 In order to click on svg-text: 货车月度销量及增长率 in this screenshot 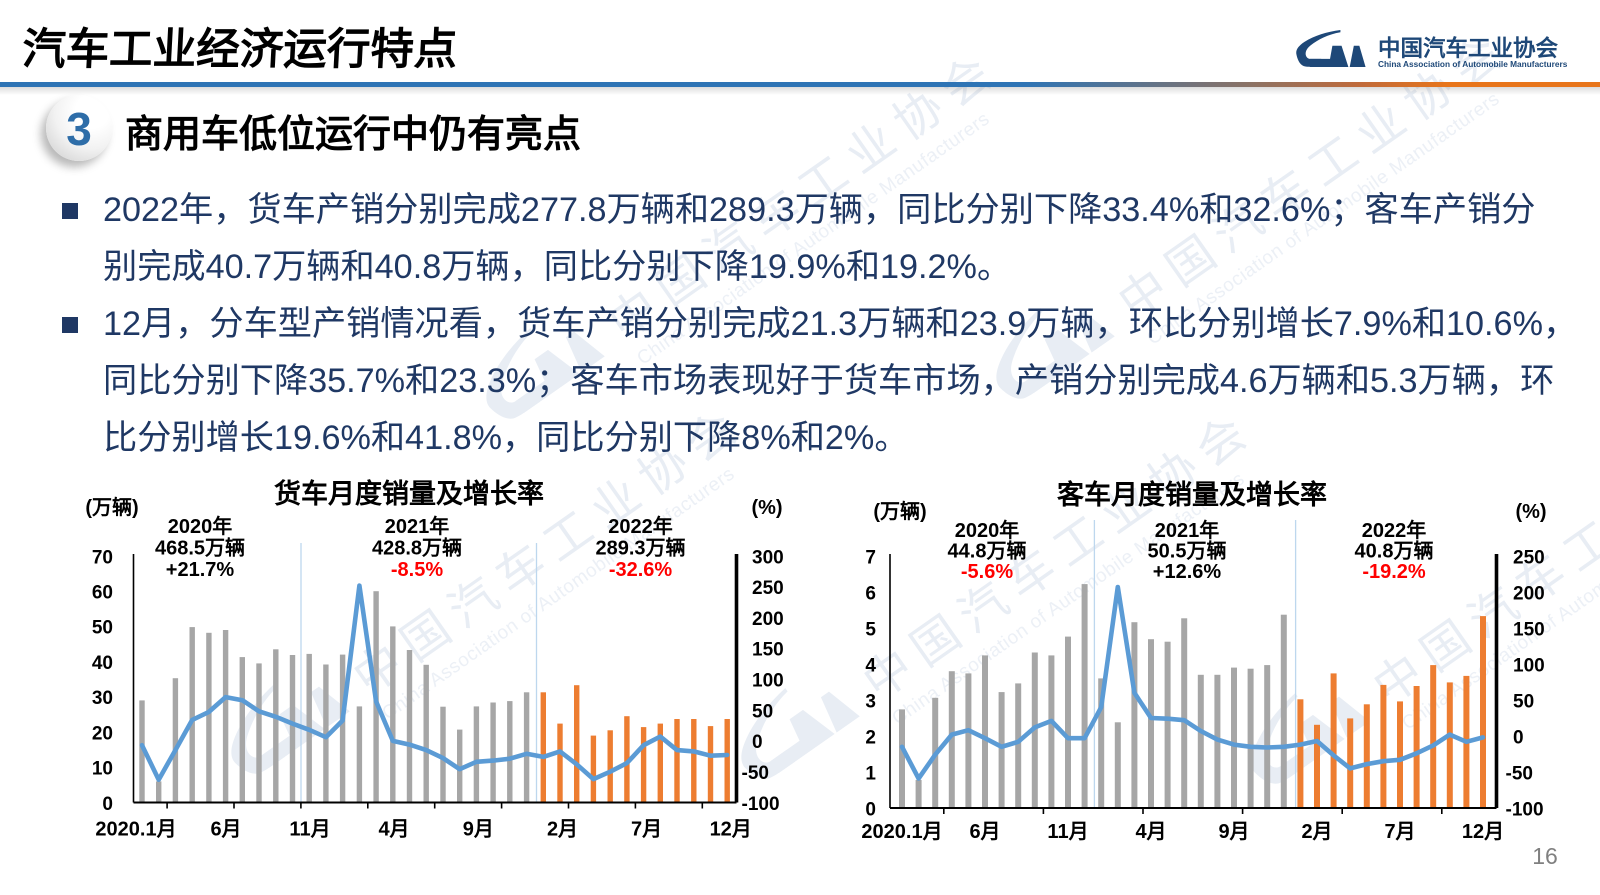, I will do `click(409, 493)`.